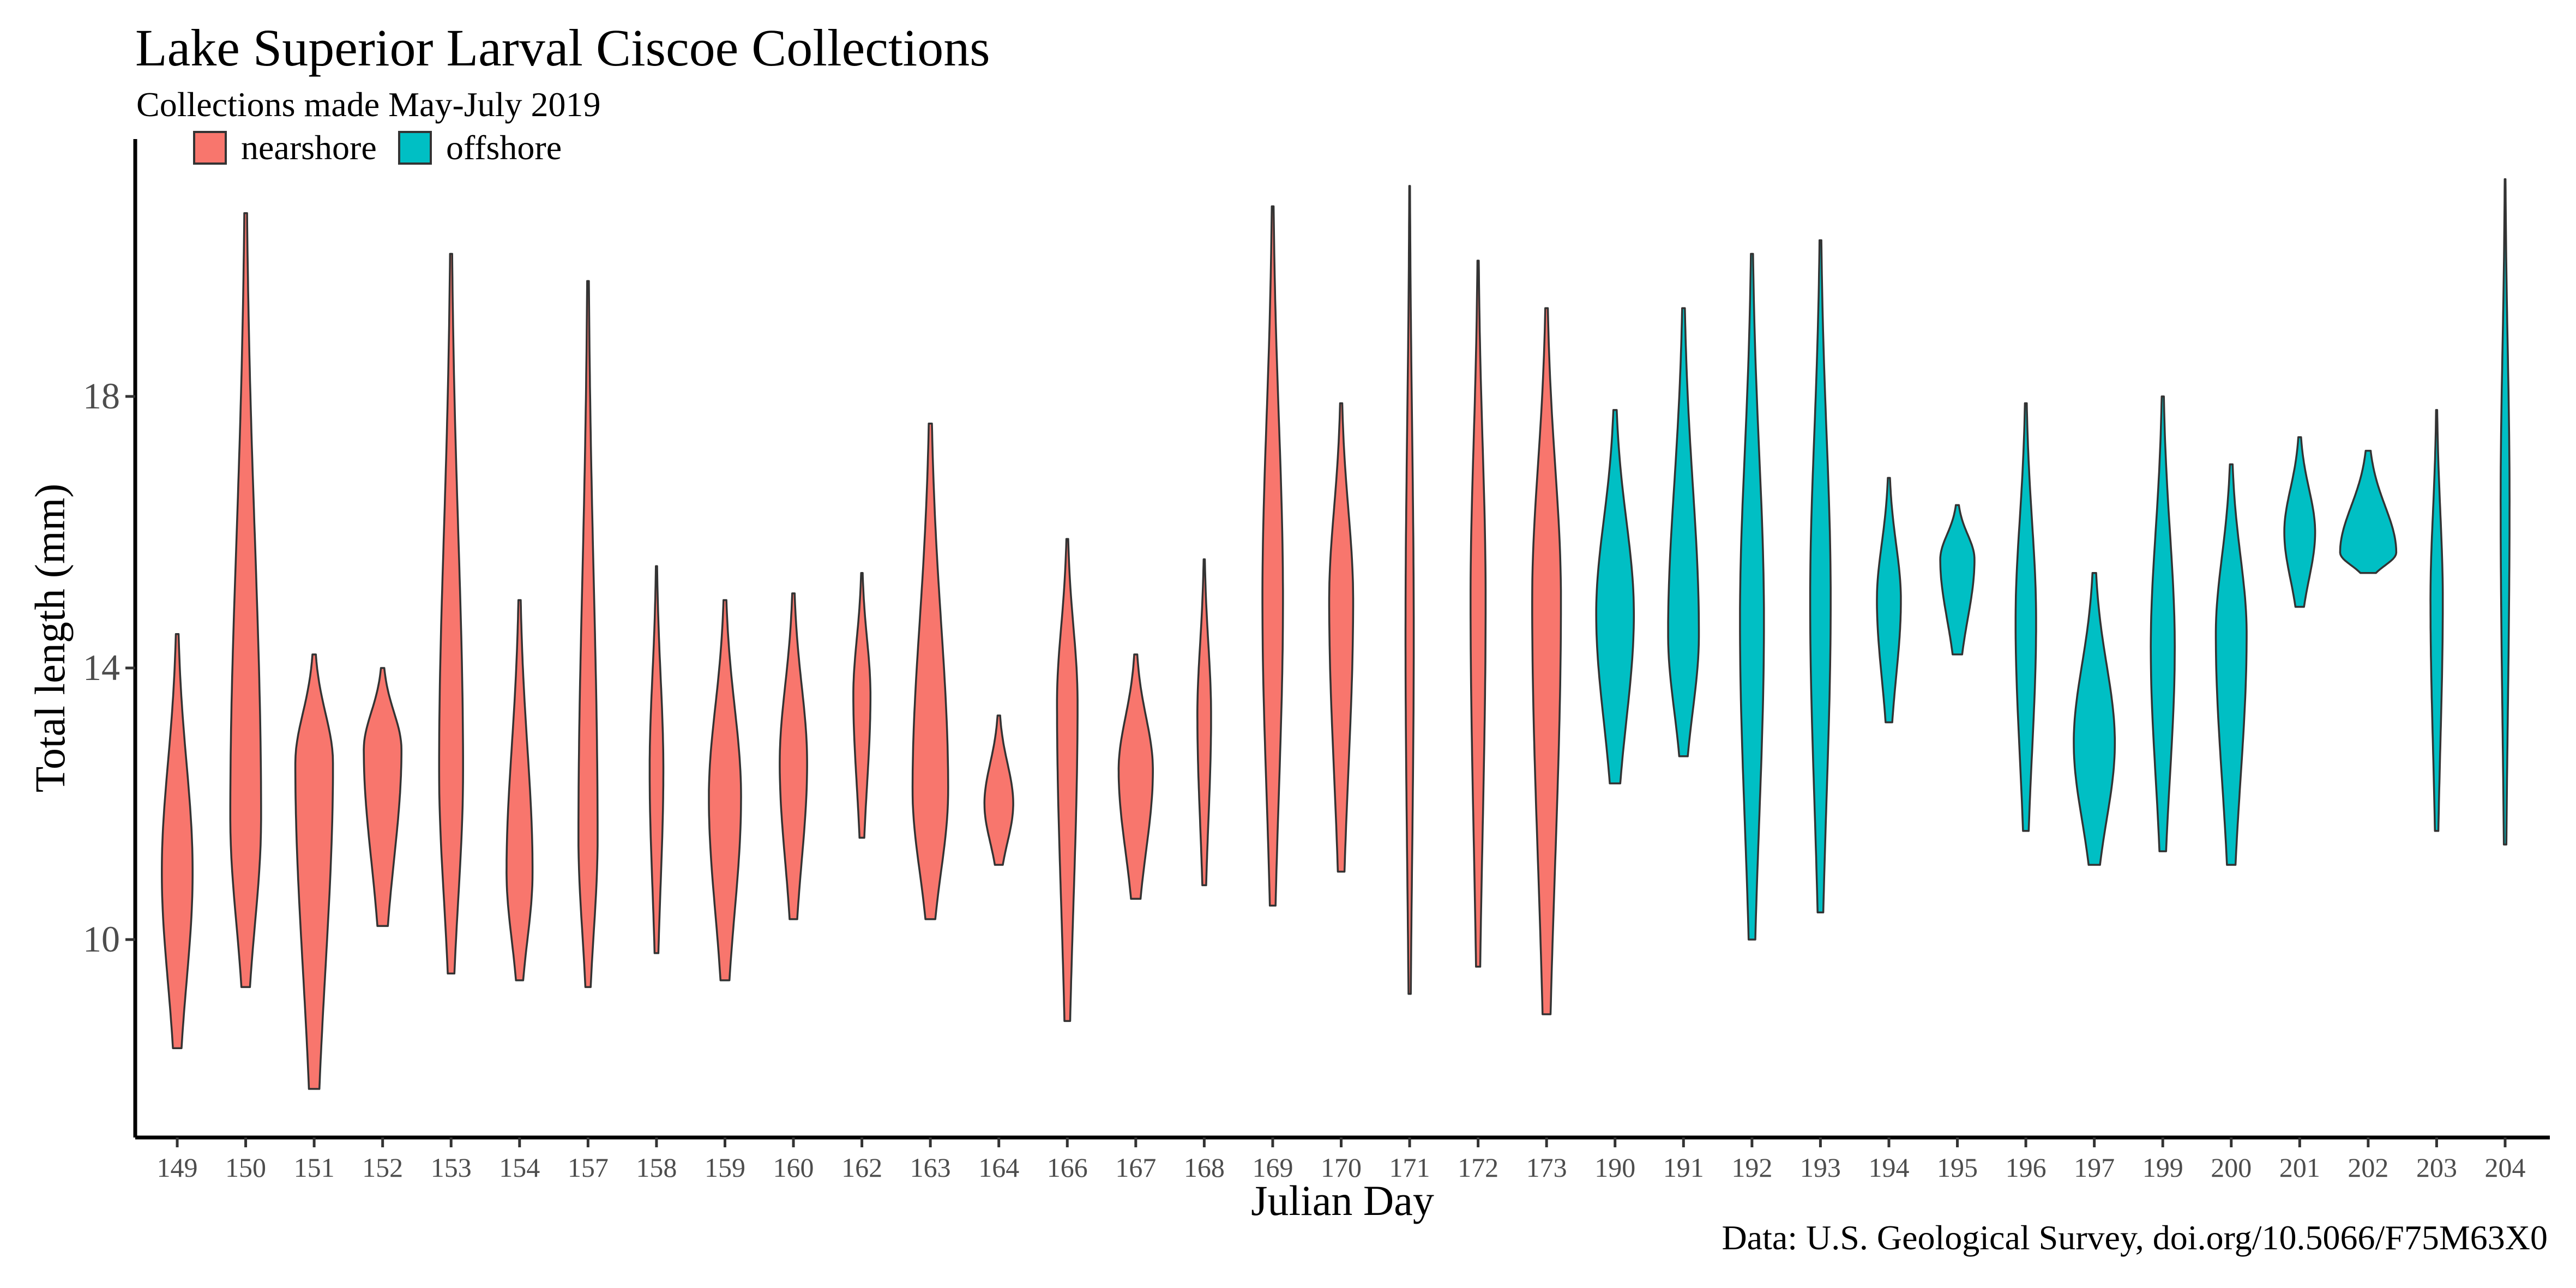  What do you see at coordinates (451, 1167) in the screenshot?
I see `x-tick-label: 153` at bounding box center [451, 1167].